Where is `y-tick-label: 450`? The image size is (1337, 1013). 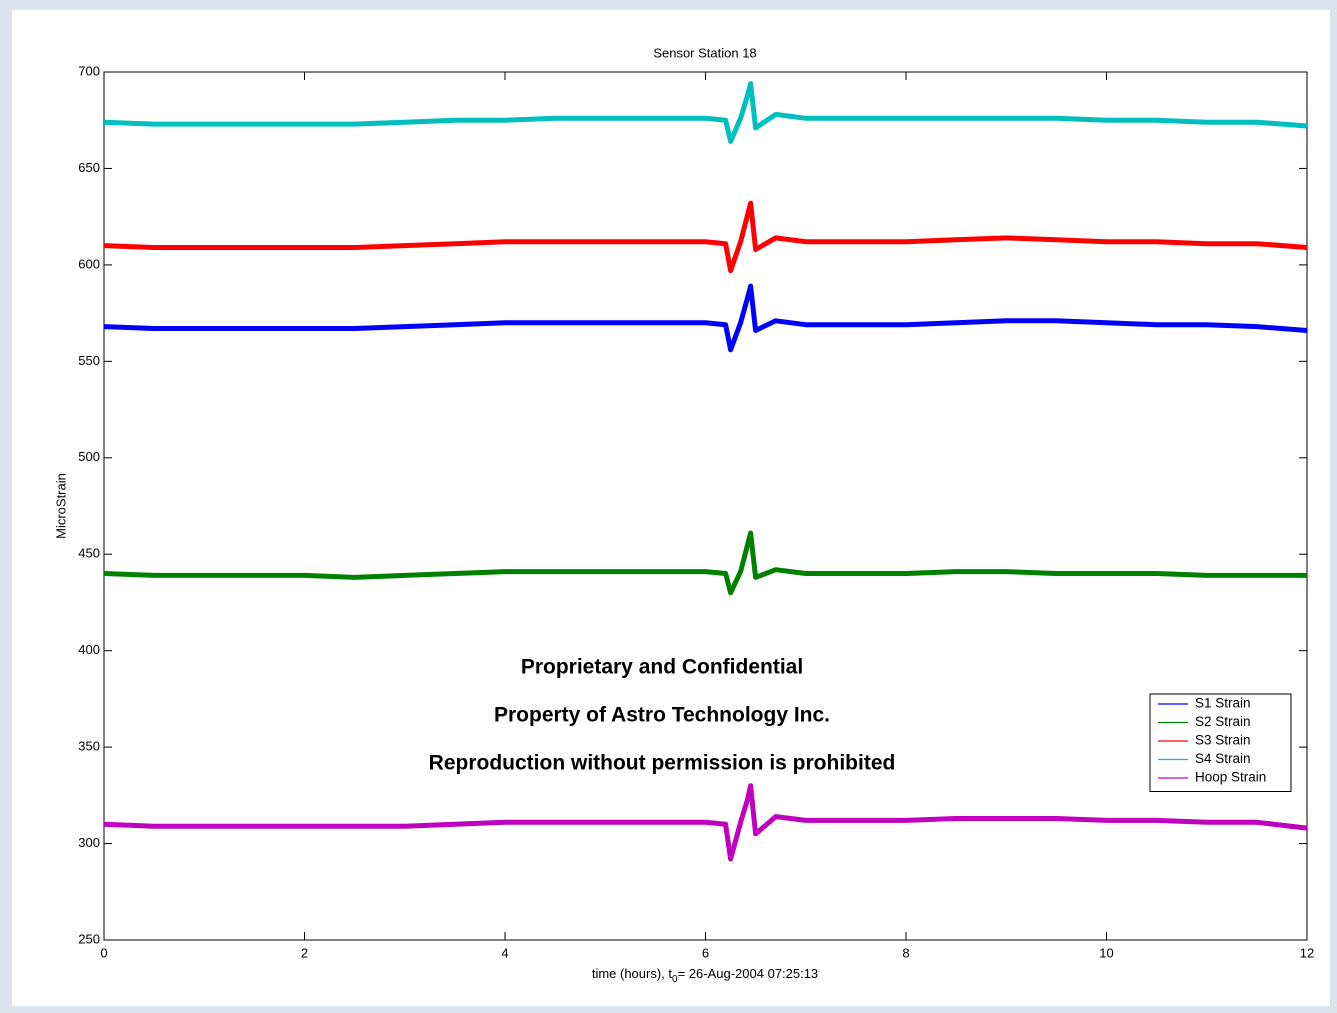
y-tick-label: 450 is located at coordinates (89, 553).